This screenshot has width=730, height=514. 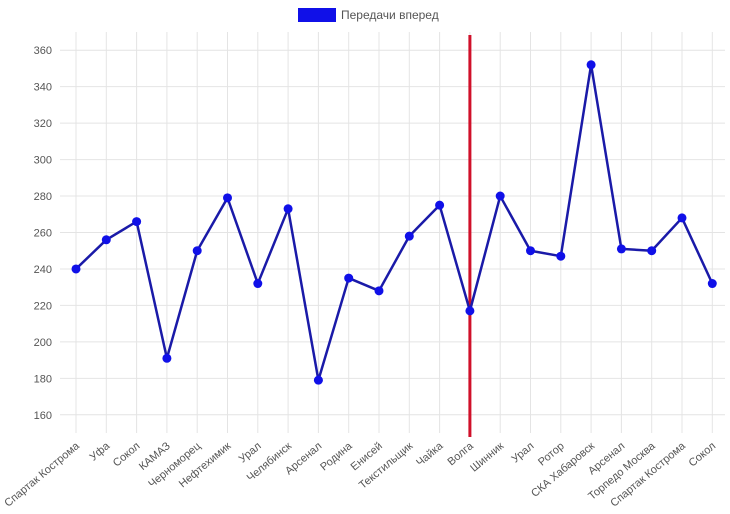 I want to click on legend: Передачи вперед, so click(x=368, y=15).